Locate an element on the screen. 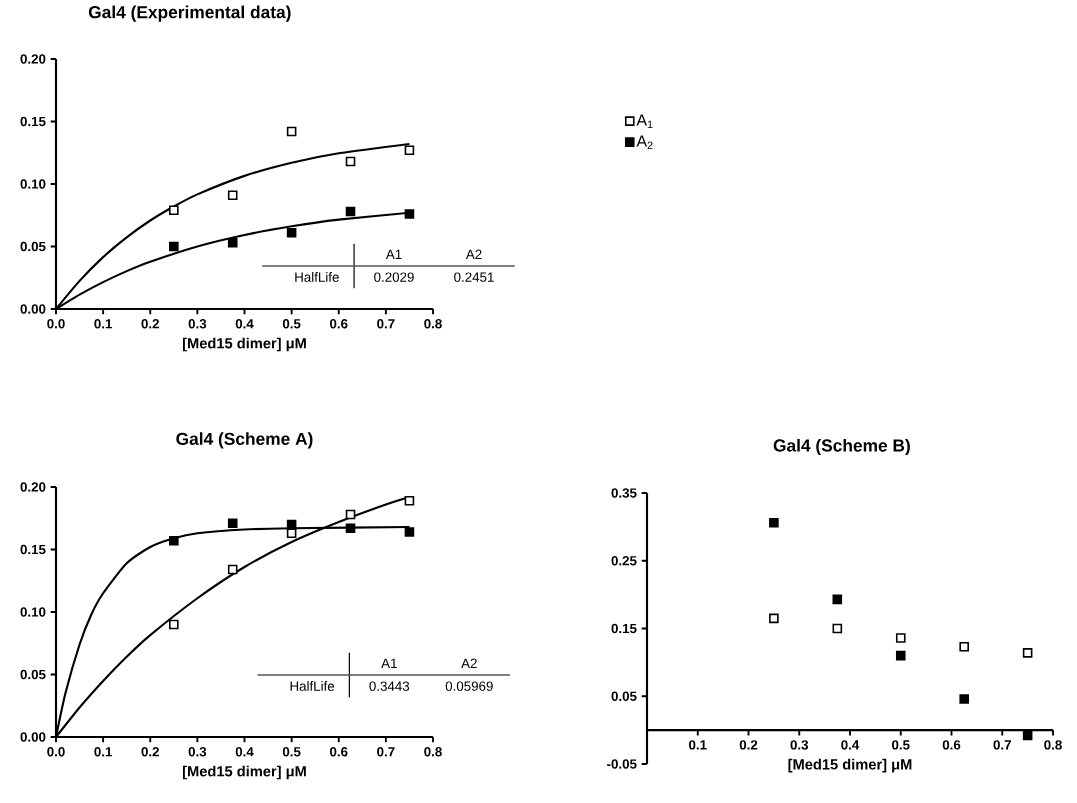  legend-label: A$_{1}$ is located at coordinates (644, 121).